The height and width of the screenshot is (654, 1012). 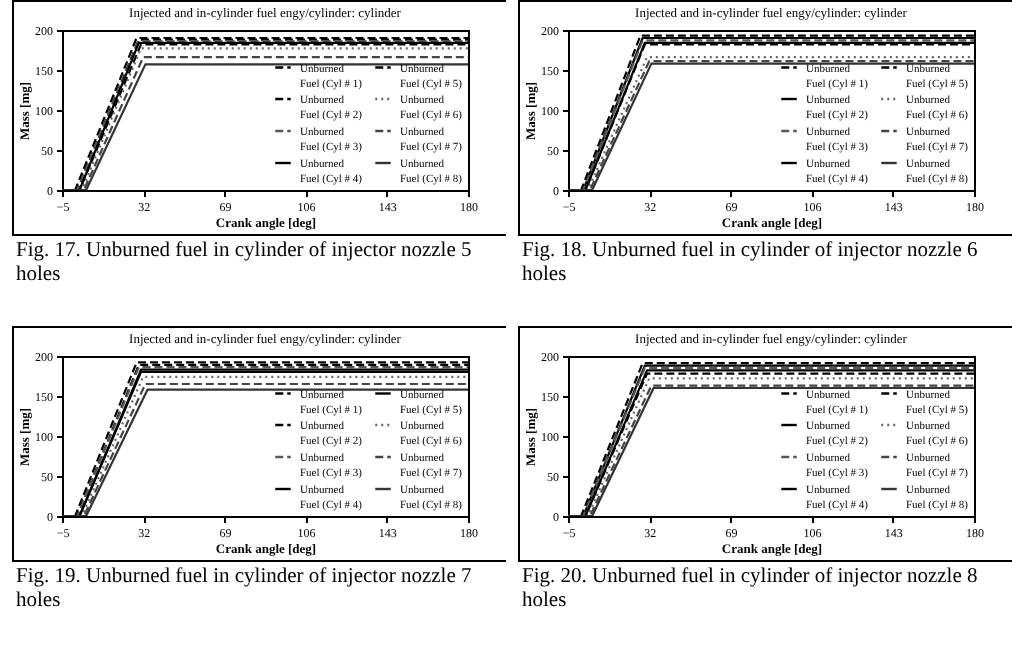 I want to click on caption: Fig. 19. Unburned fuel in cylinder of injector nozzle 7 holes, so click(x=244, y=589).